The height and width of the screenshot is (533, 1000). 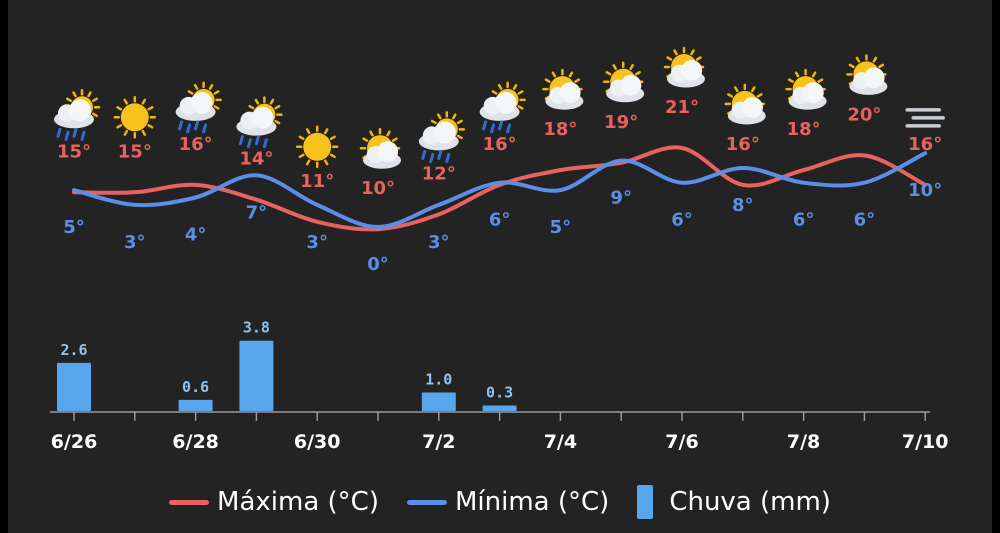 I want to click on legend-min-label: Mínima (°C), so click(x=532, y=502).